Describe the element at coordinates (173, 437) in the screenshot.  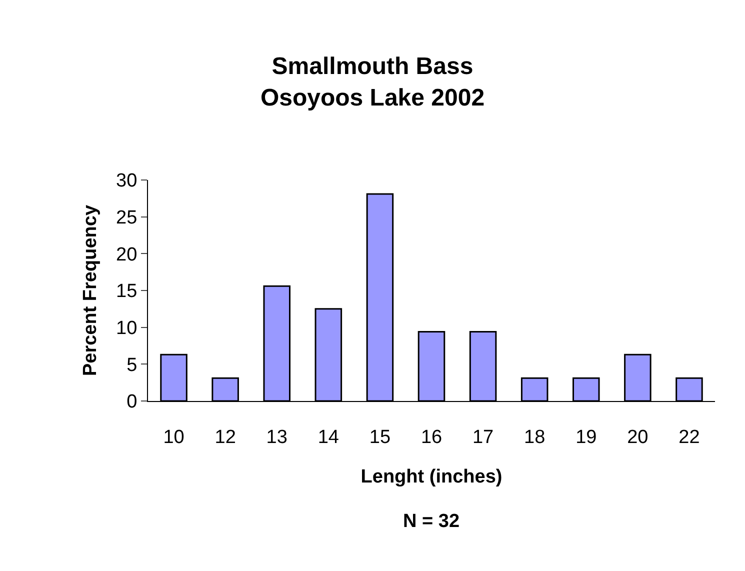
I see `x-tick-label: 10` at that location.